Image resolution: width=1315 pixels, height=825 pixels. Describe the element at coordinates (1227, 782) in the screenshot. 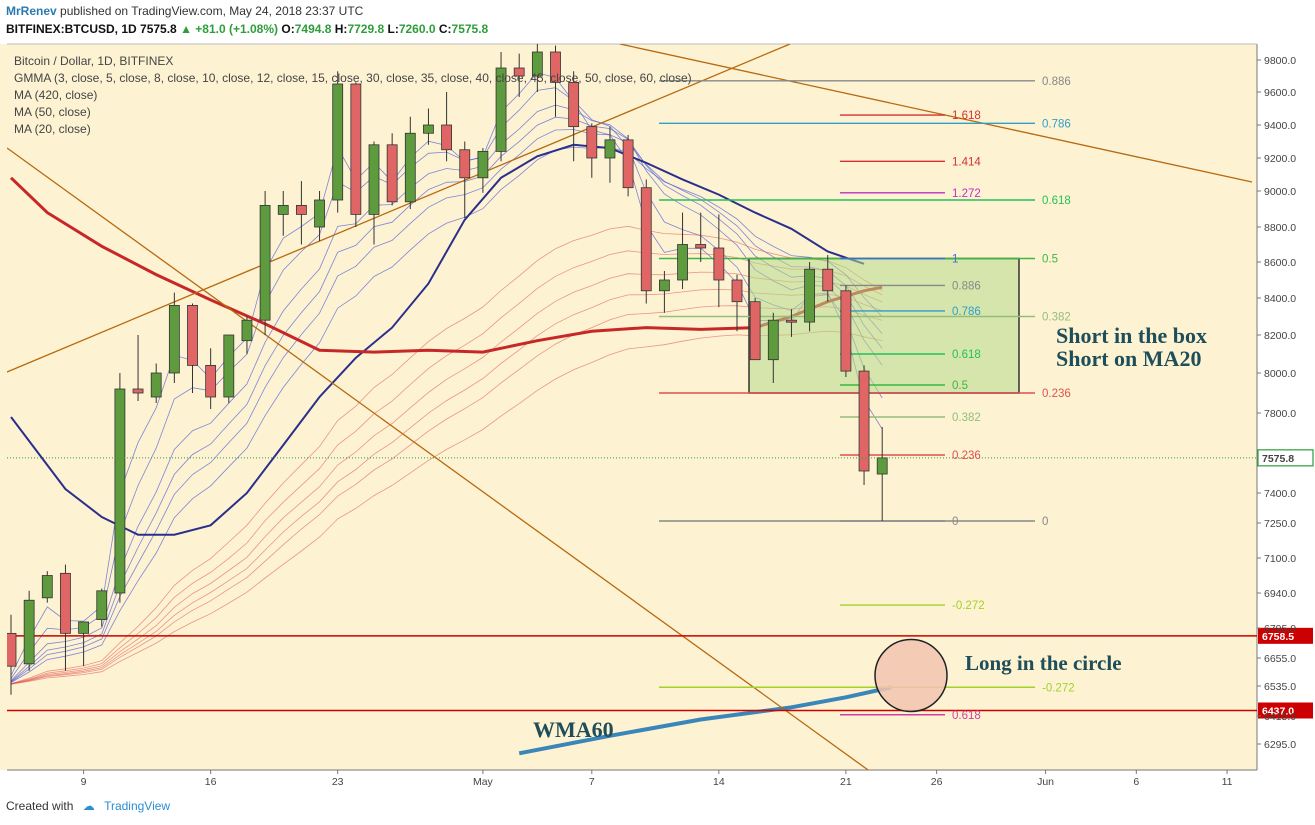

I see `x-tick-label: 11` at that location.